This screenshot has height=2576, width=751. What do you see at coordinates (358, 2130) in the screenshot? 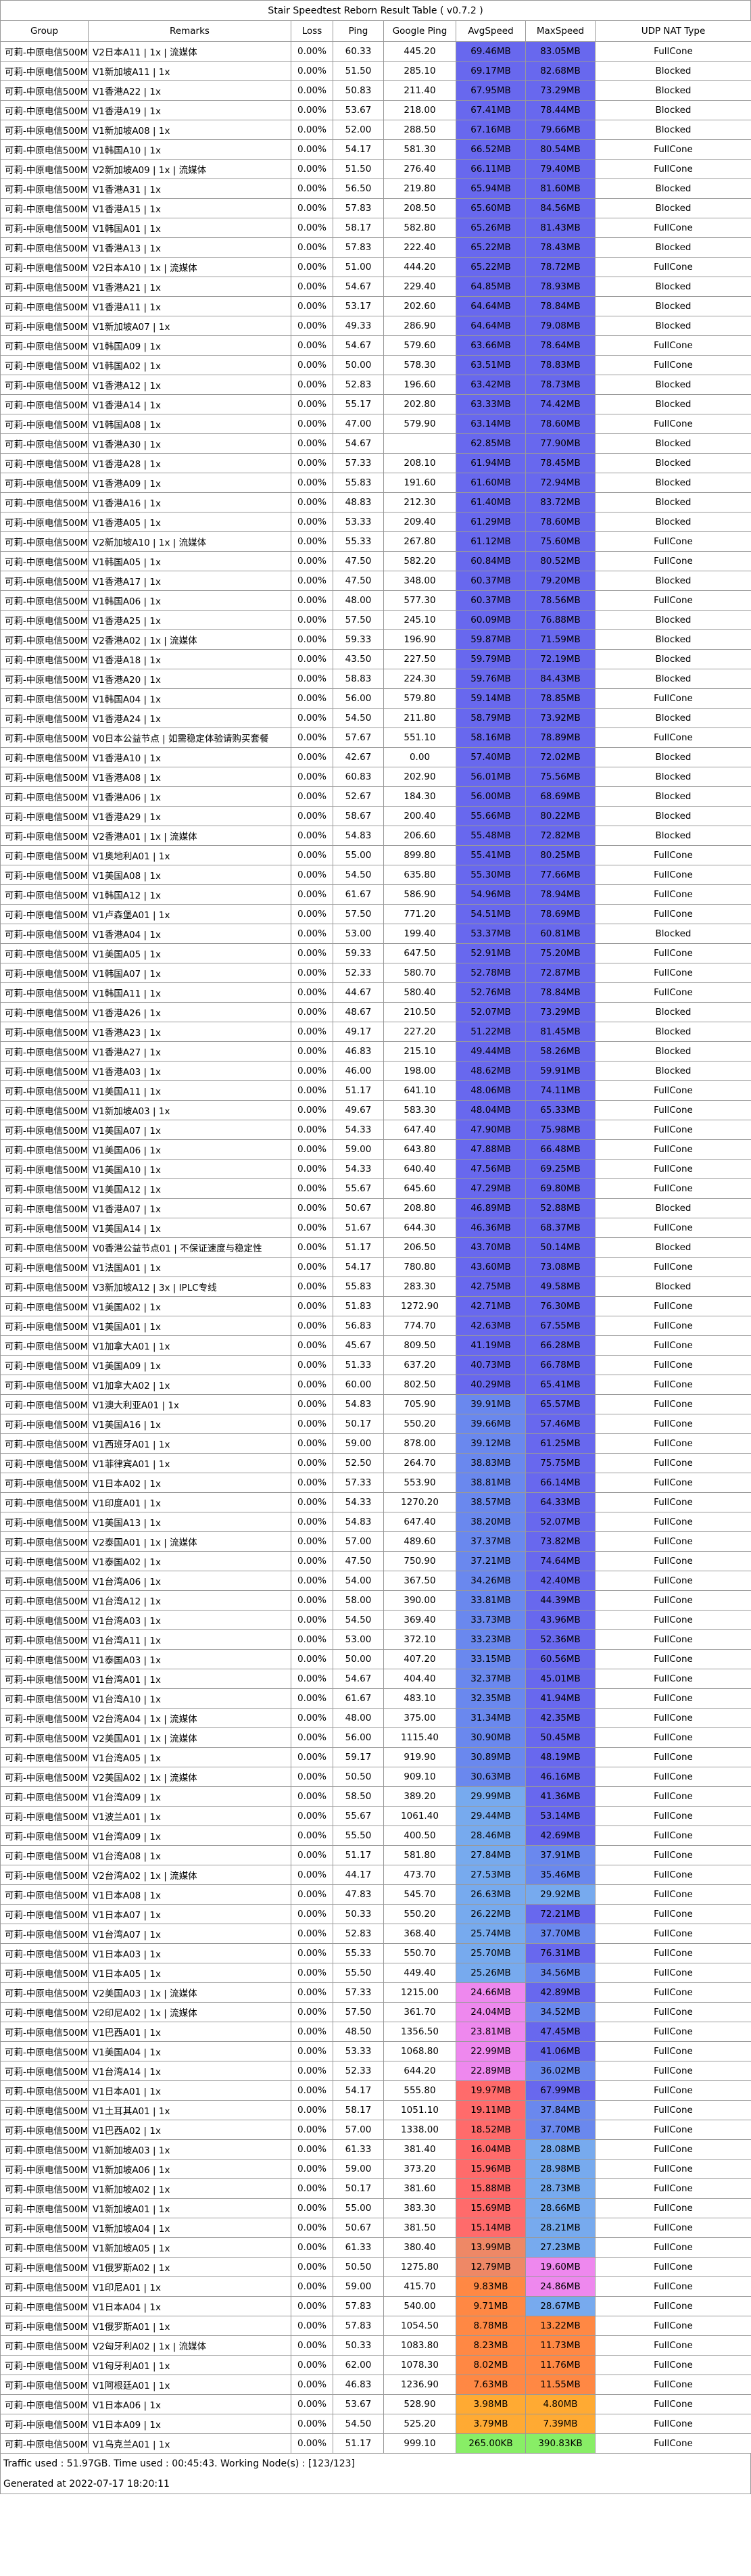
I see `cell-ping: 57.00` at bounding box center [358, 2130].